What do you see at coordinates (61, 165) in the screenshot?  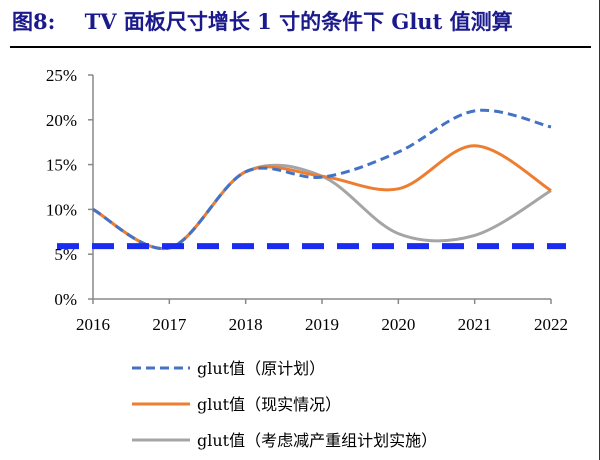 I see `y-tick-label: 15%` at bounding box center [61, 165].